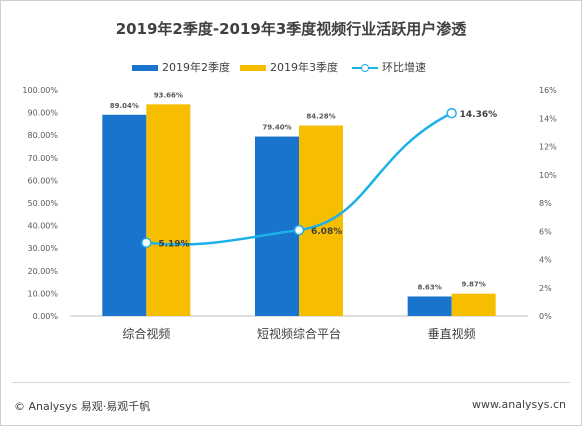 This screenshot has height=426, width=582. I want to click on bar-value-label: 9.87%, so click(474, 285).